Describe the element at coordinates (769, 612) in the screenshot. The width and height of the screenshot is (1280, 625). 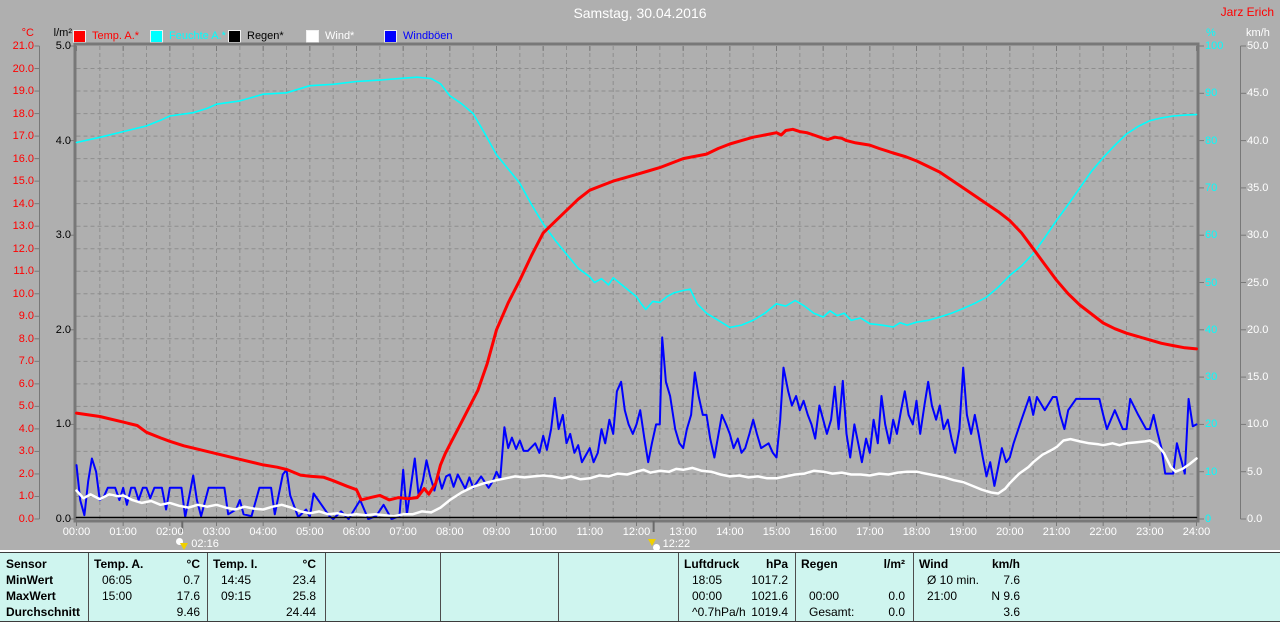
I see `stats-cell-value: 1019.4` at that location.